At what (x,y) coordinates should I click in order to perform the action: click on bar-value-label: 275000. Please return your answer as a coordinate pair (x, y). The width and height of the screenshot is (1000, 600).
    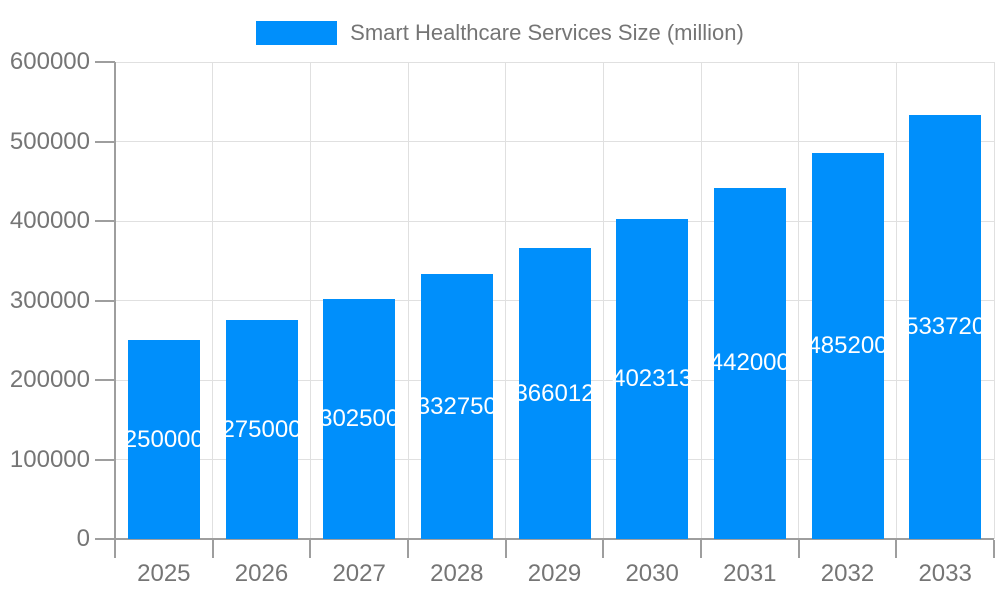
    Looking at the image, I should click on (261, 429).